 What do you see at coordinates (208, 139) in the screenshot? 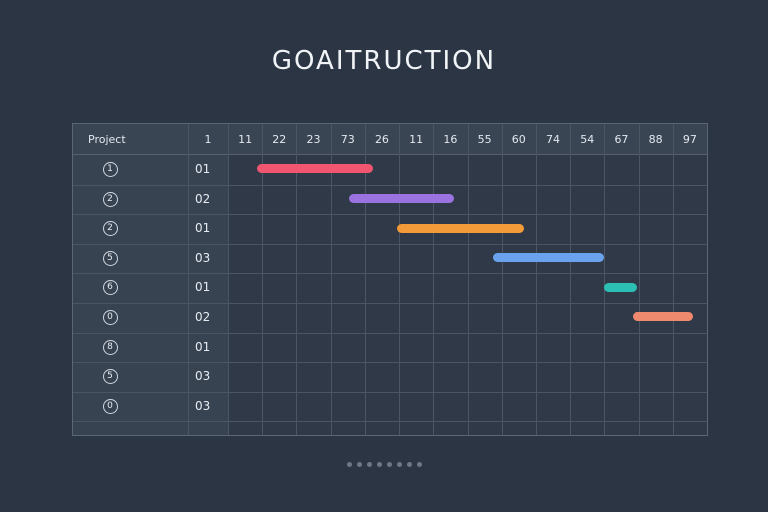
I see `code-column-header: 1` at bounding box center [208, 139].